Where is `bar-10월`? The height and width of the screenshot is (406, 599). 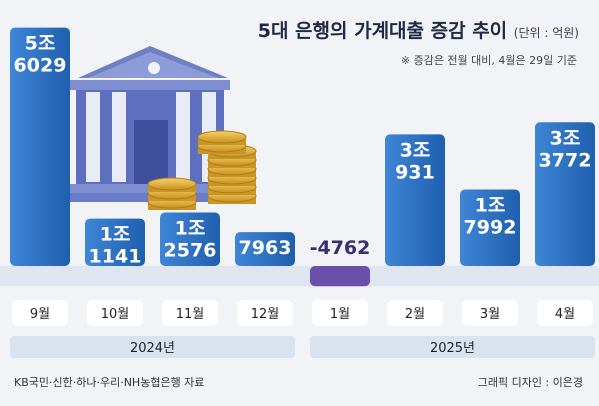
bar-10월 is located at coordinates (115, 242).